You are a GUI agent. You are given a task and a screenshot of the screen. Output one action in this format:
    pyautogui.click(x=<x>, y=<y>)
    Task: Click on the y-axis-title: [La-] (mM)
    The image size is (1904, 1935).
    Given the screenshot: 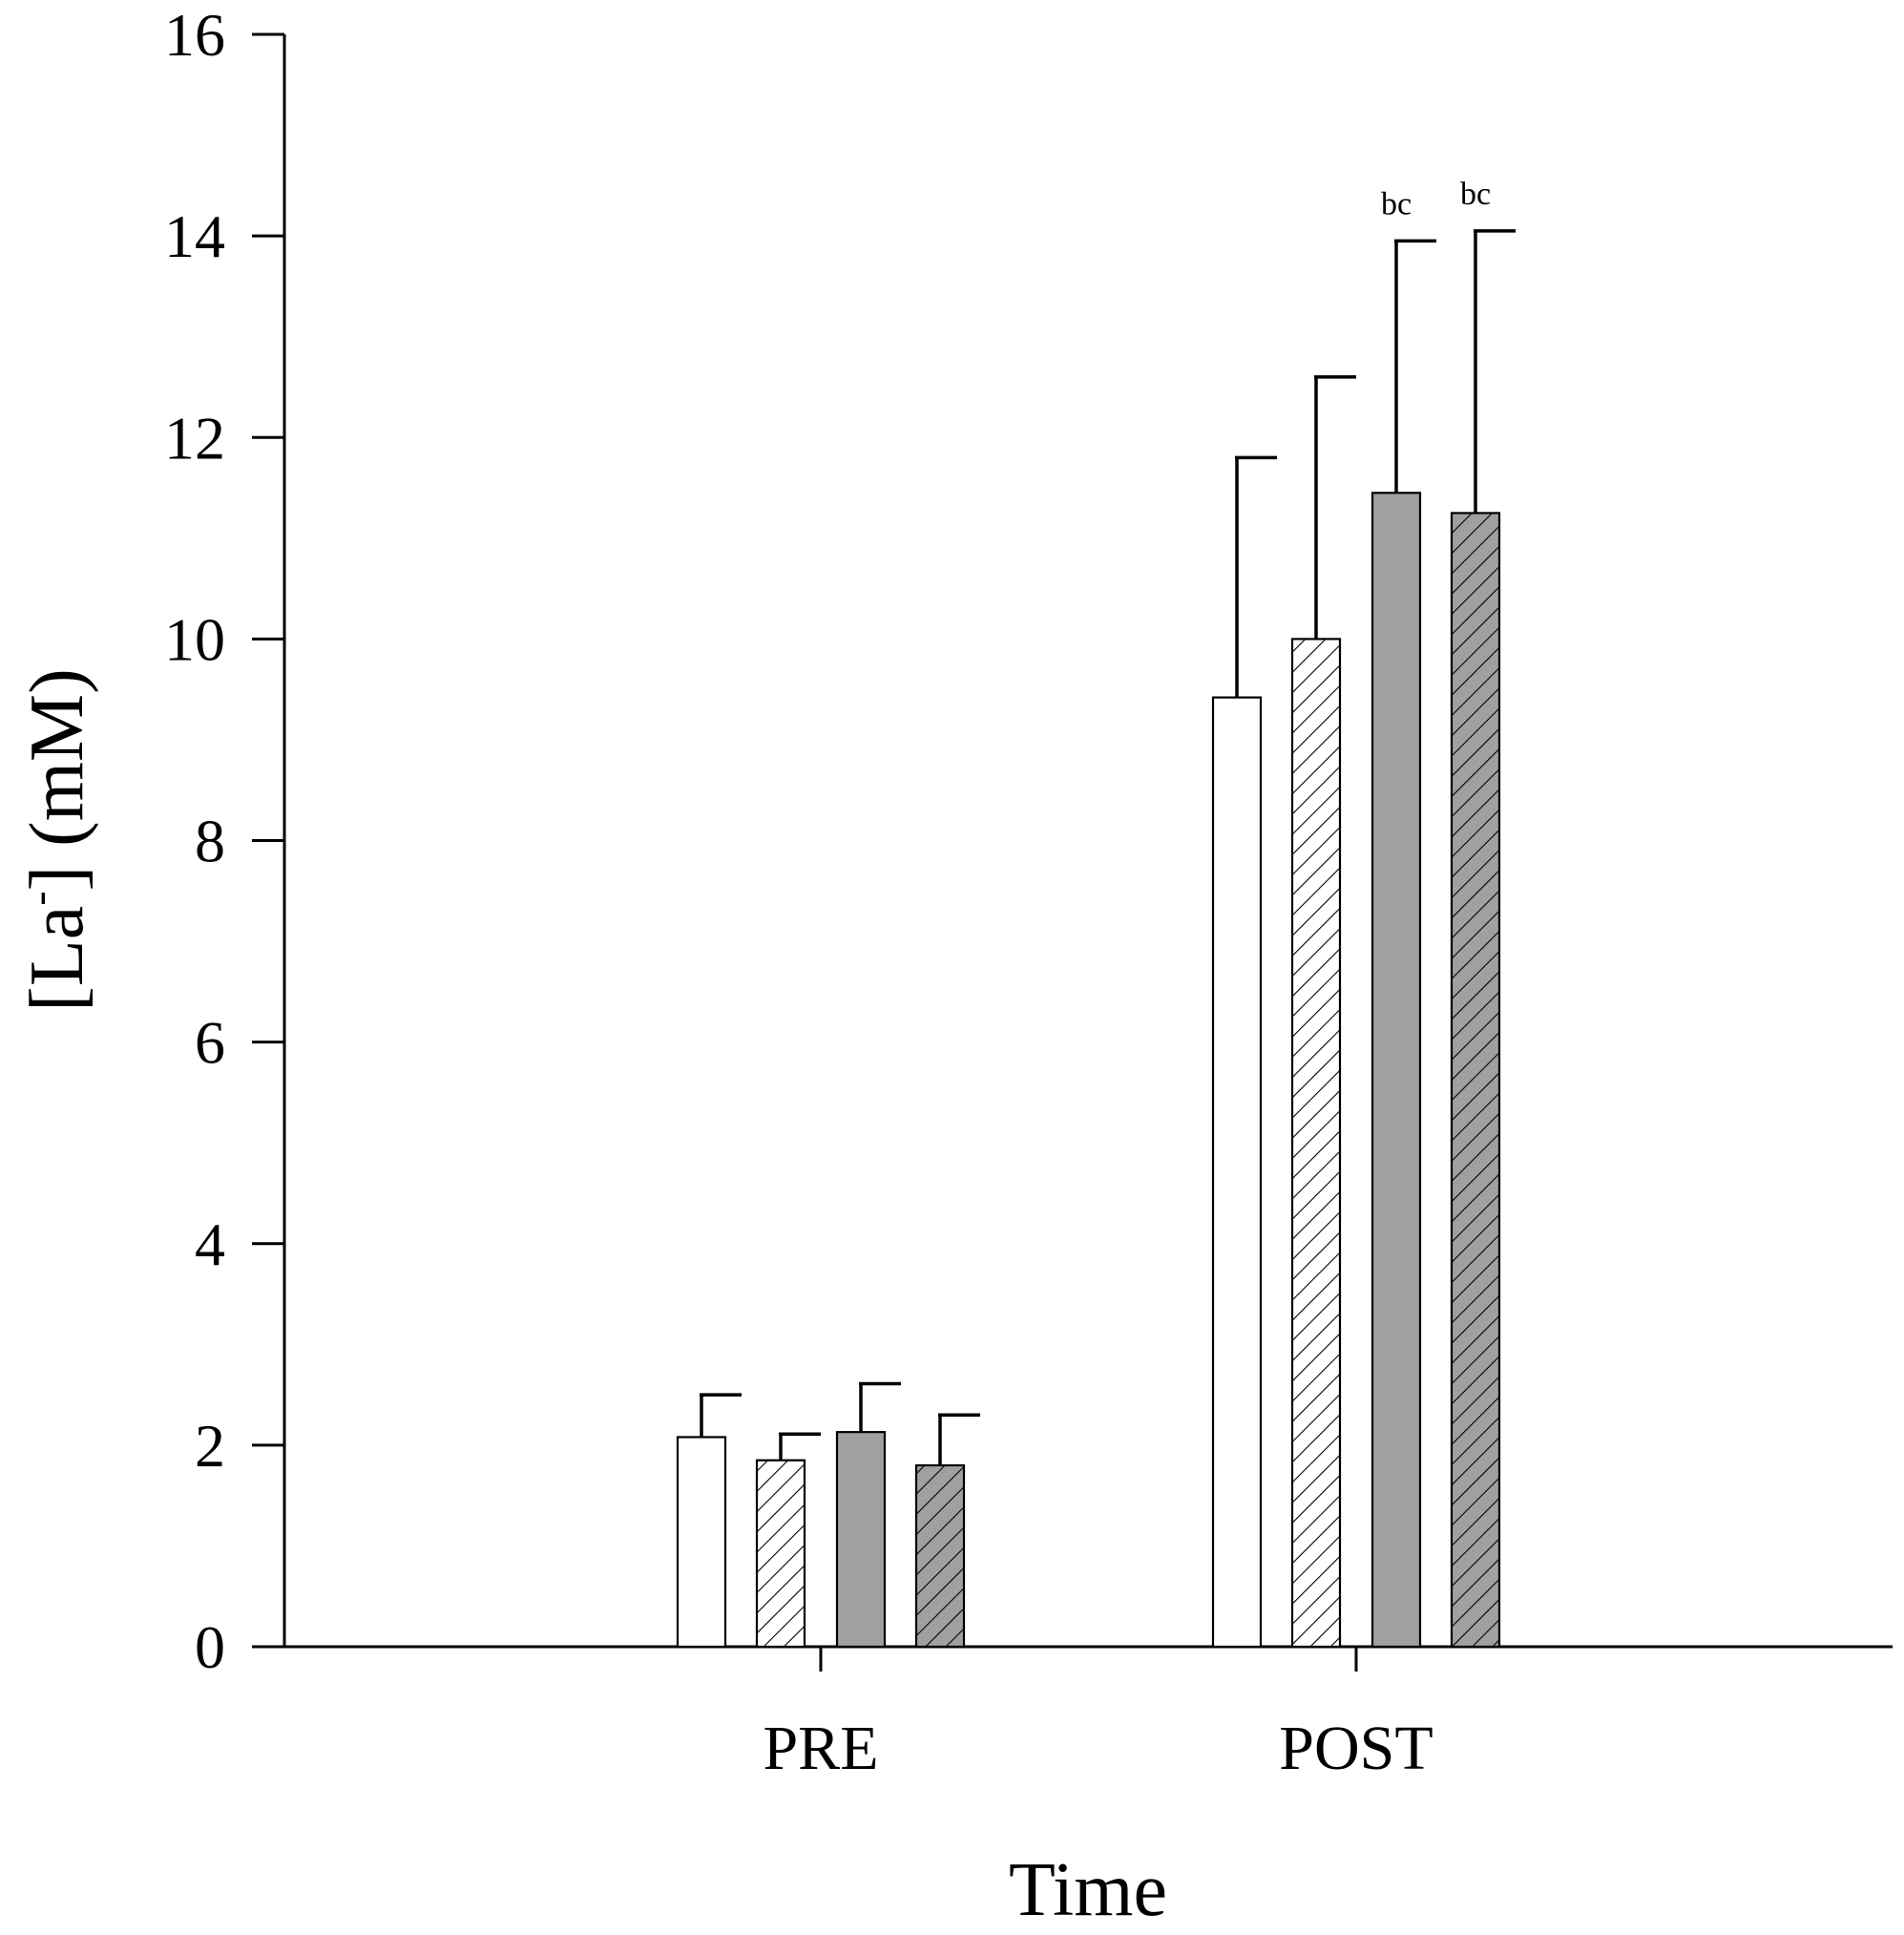 What is the action you would take?
    pyautogui.click(x=56, y=840)
    